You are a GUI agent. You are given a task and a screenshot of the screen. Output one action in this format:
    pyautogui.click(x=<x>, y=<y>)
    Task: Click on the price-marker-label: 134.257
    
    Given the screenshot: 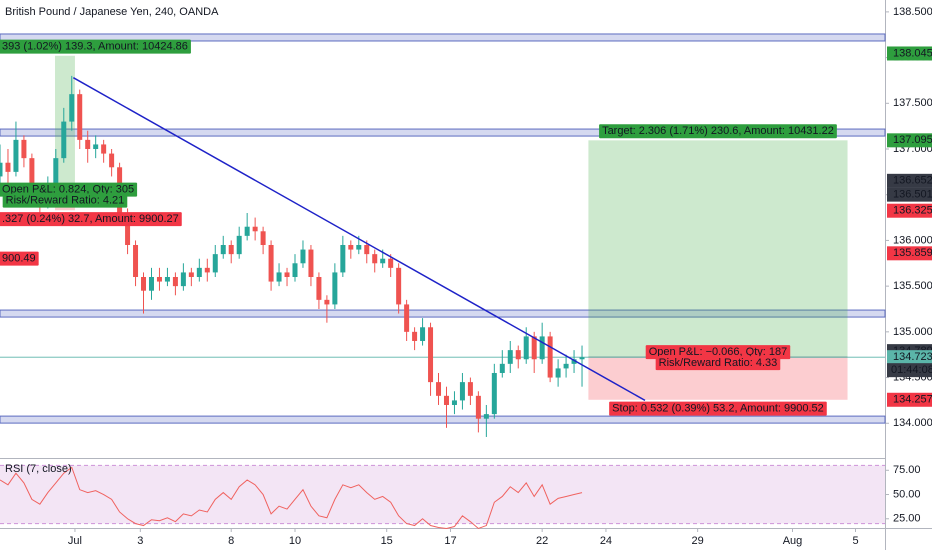 What is the action you would take?
    pyautogui.click(x=912, y=400)
    